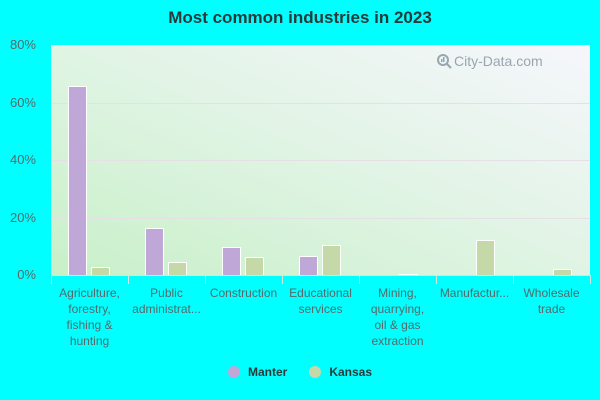 The width and height of the screenshot is (600, 400). Describe the element at coordinates (22, 217) in the screenshot. I see `y-tick-label: 20%` at that location.